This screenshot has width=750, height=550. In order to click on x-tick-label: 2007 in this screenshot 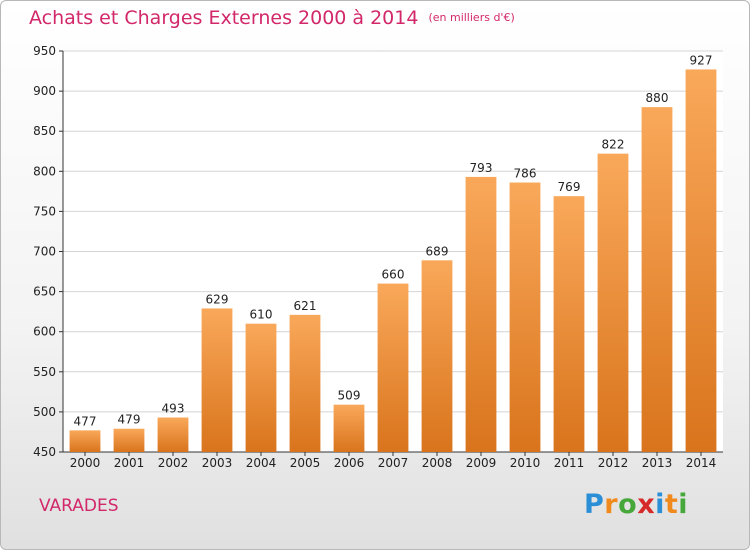, I will do `click(393, 463)`.